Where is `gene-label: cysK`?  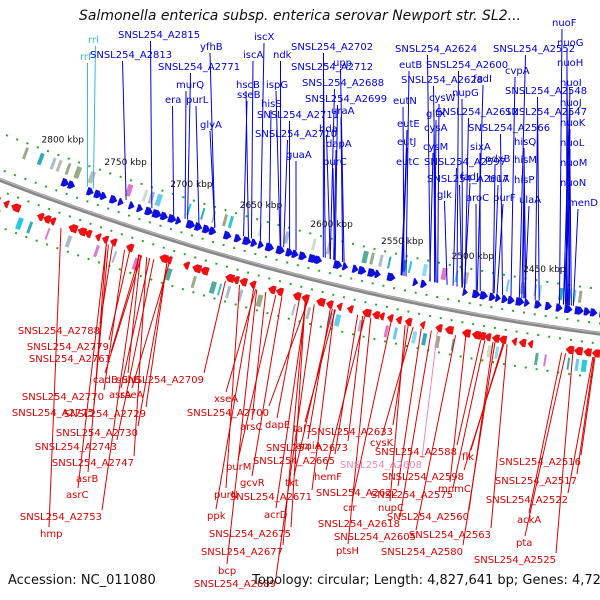
gene-label: cysK is located at coordinates (382, 443).